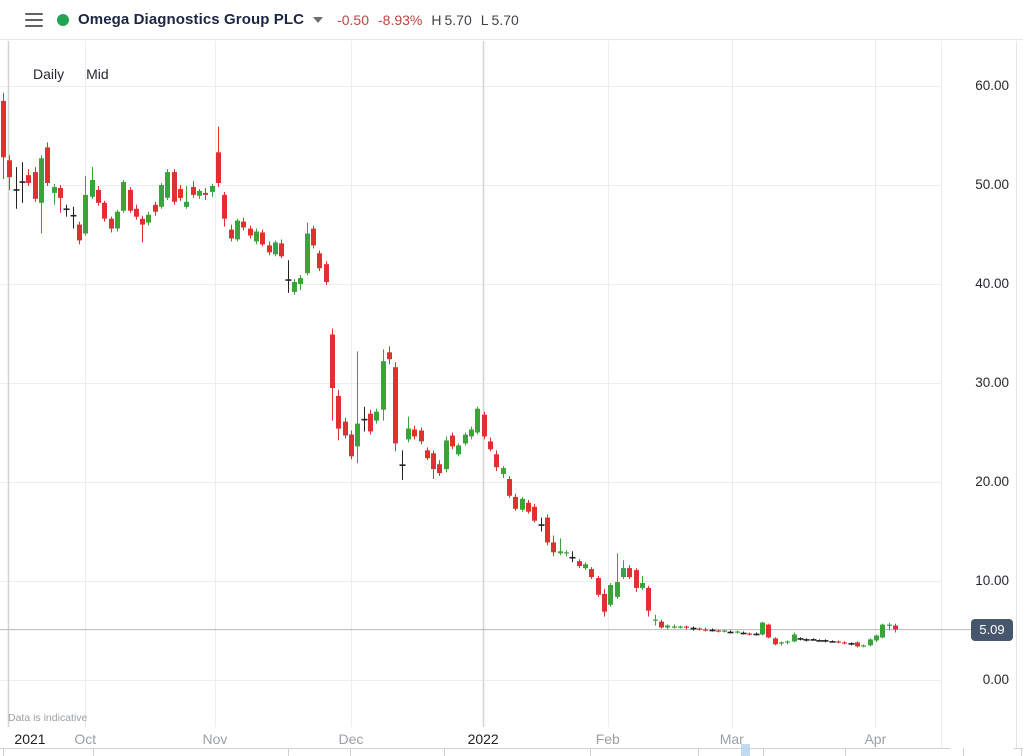 The width and height of the screenshot is (1023, 756). I want to click on x-axis-month-label: Oct, so click(85, 739).